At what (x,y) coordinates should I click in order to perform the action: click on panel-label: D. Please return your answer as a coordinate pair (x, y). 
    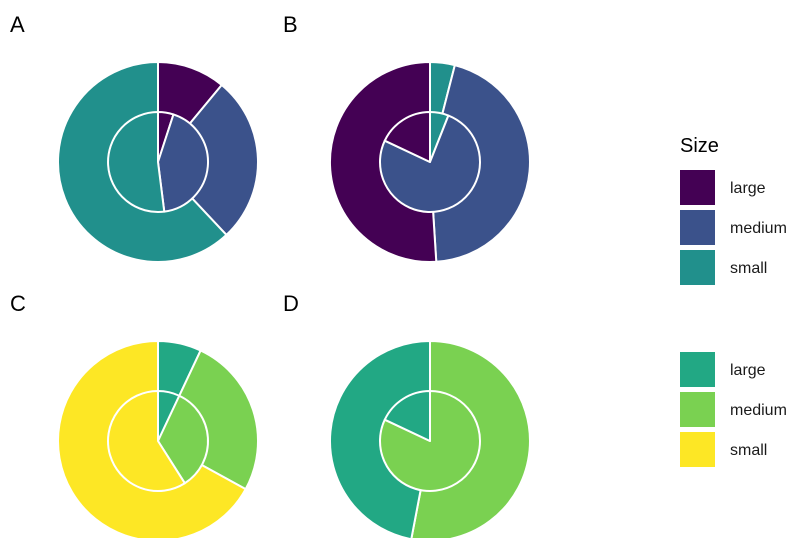
    Looking at the image, I should click on (291, 303).